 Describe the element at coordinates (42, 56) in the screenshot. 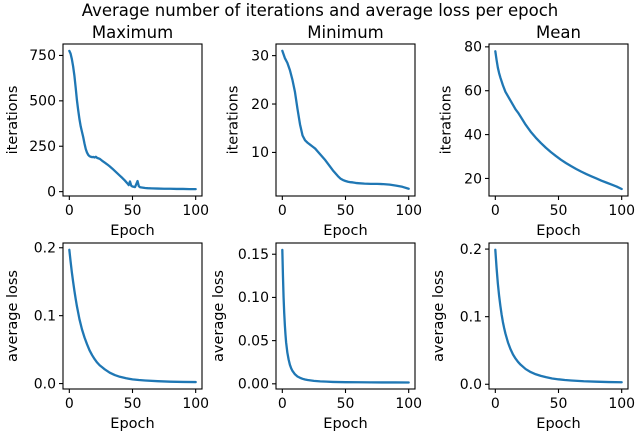

I see `maximum-iterations-ytick-label: 750` at that location.